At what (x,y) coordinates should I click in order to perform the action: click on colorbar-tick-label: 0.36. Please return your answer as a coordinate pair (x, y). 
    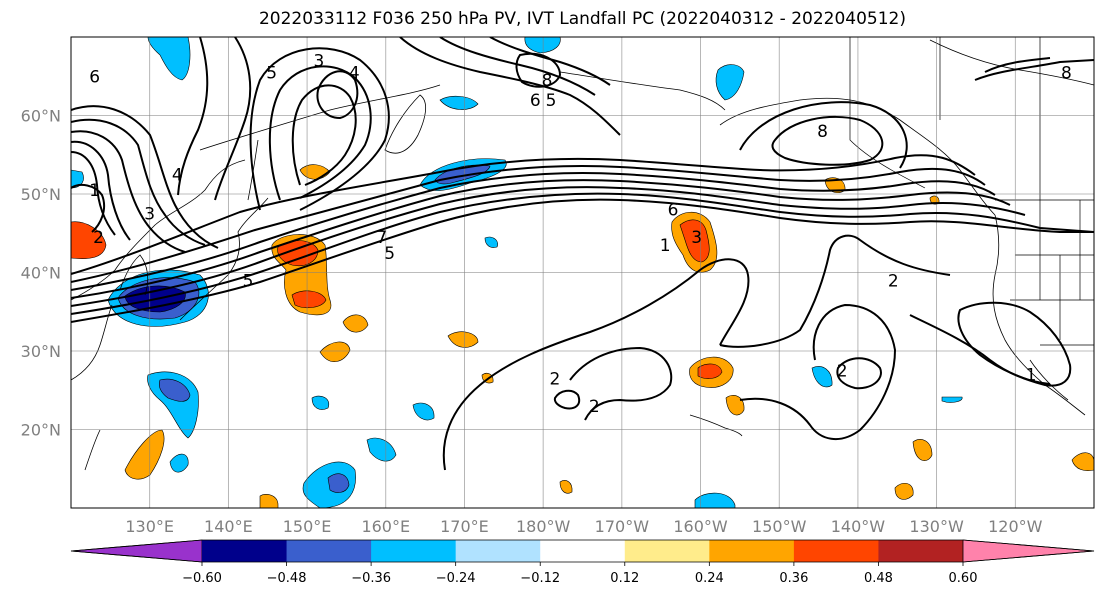
    Looking at the image, I should click on (793, 578).